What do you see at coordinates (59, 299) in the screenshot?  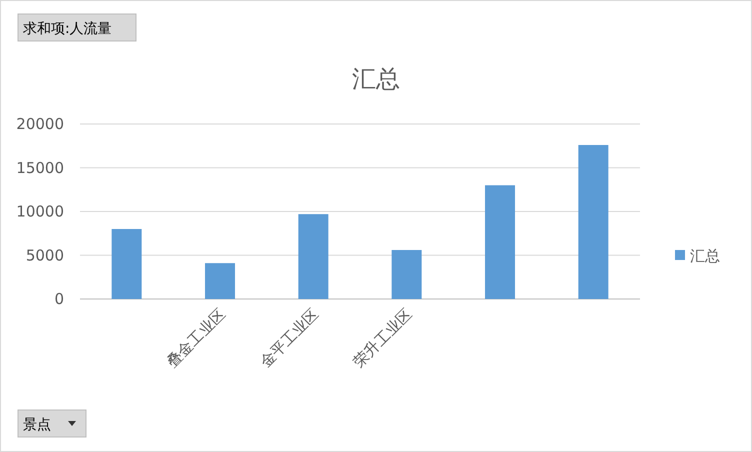 I see `y-tick-label: 0` at bounding box center [59, 299].